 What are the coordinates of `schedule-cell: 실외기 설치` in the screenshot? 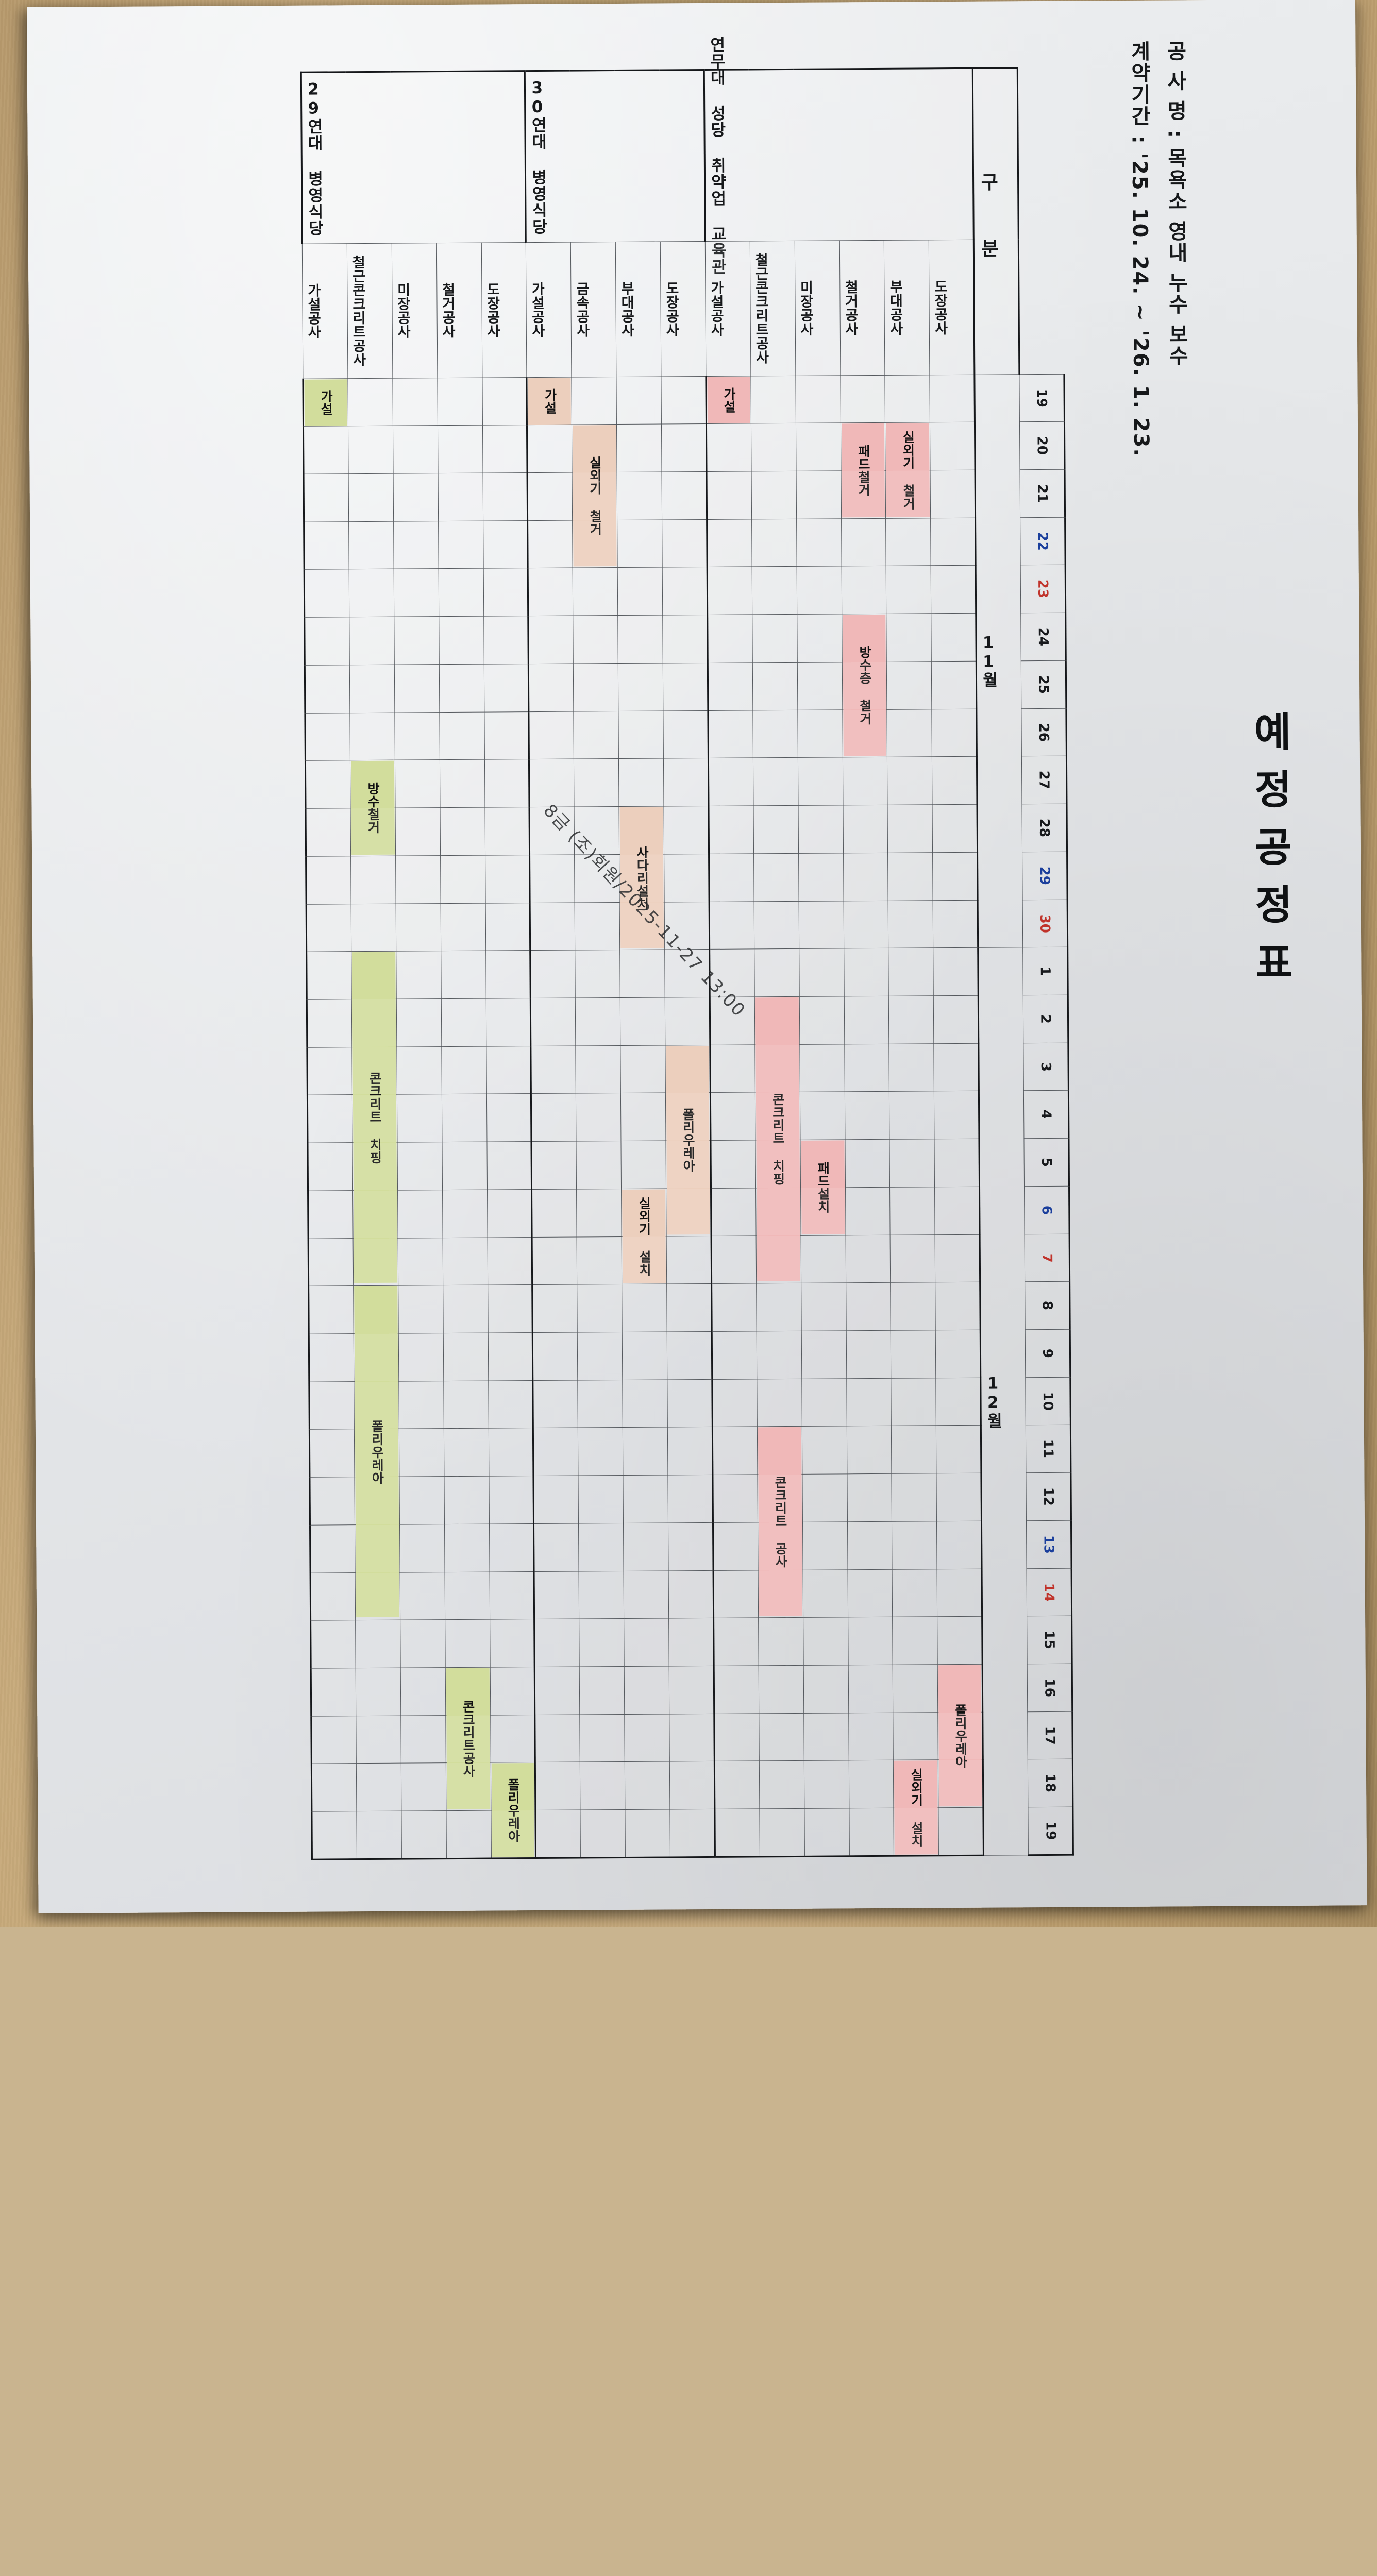 It's located at (916, 1807).